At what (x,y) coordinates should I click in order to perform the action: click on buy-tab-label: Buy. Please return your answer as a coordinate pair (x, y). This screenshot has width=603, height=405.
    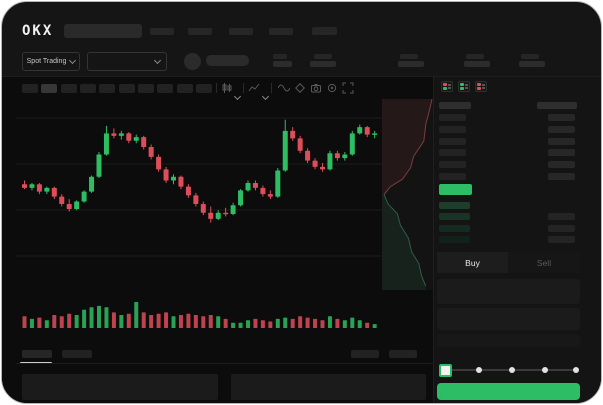
    Looking at the image, I should click on (472, 262).